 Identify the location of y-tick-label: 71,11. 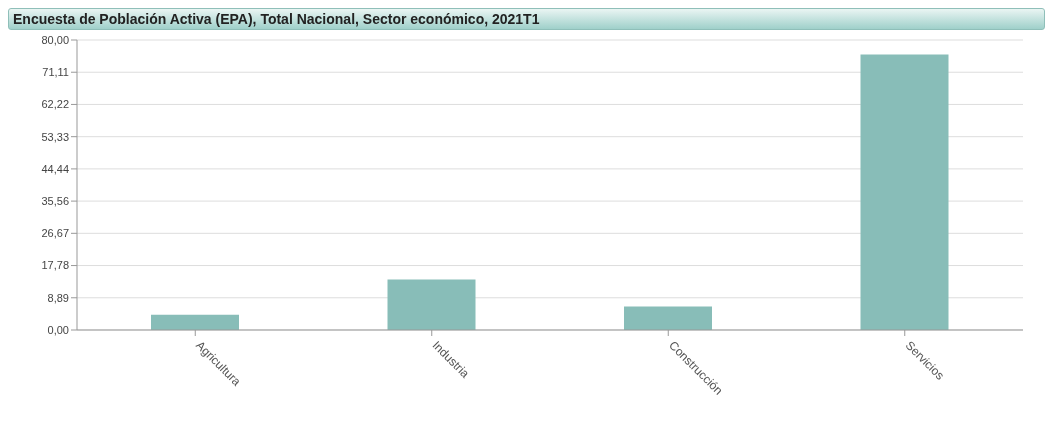
(55, 72).